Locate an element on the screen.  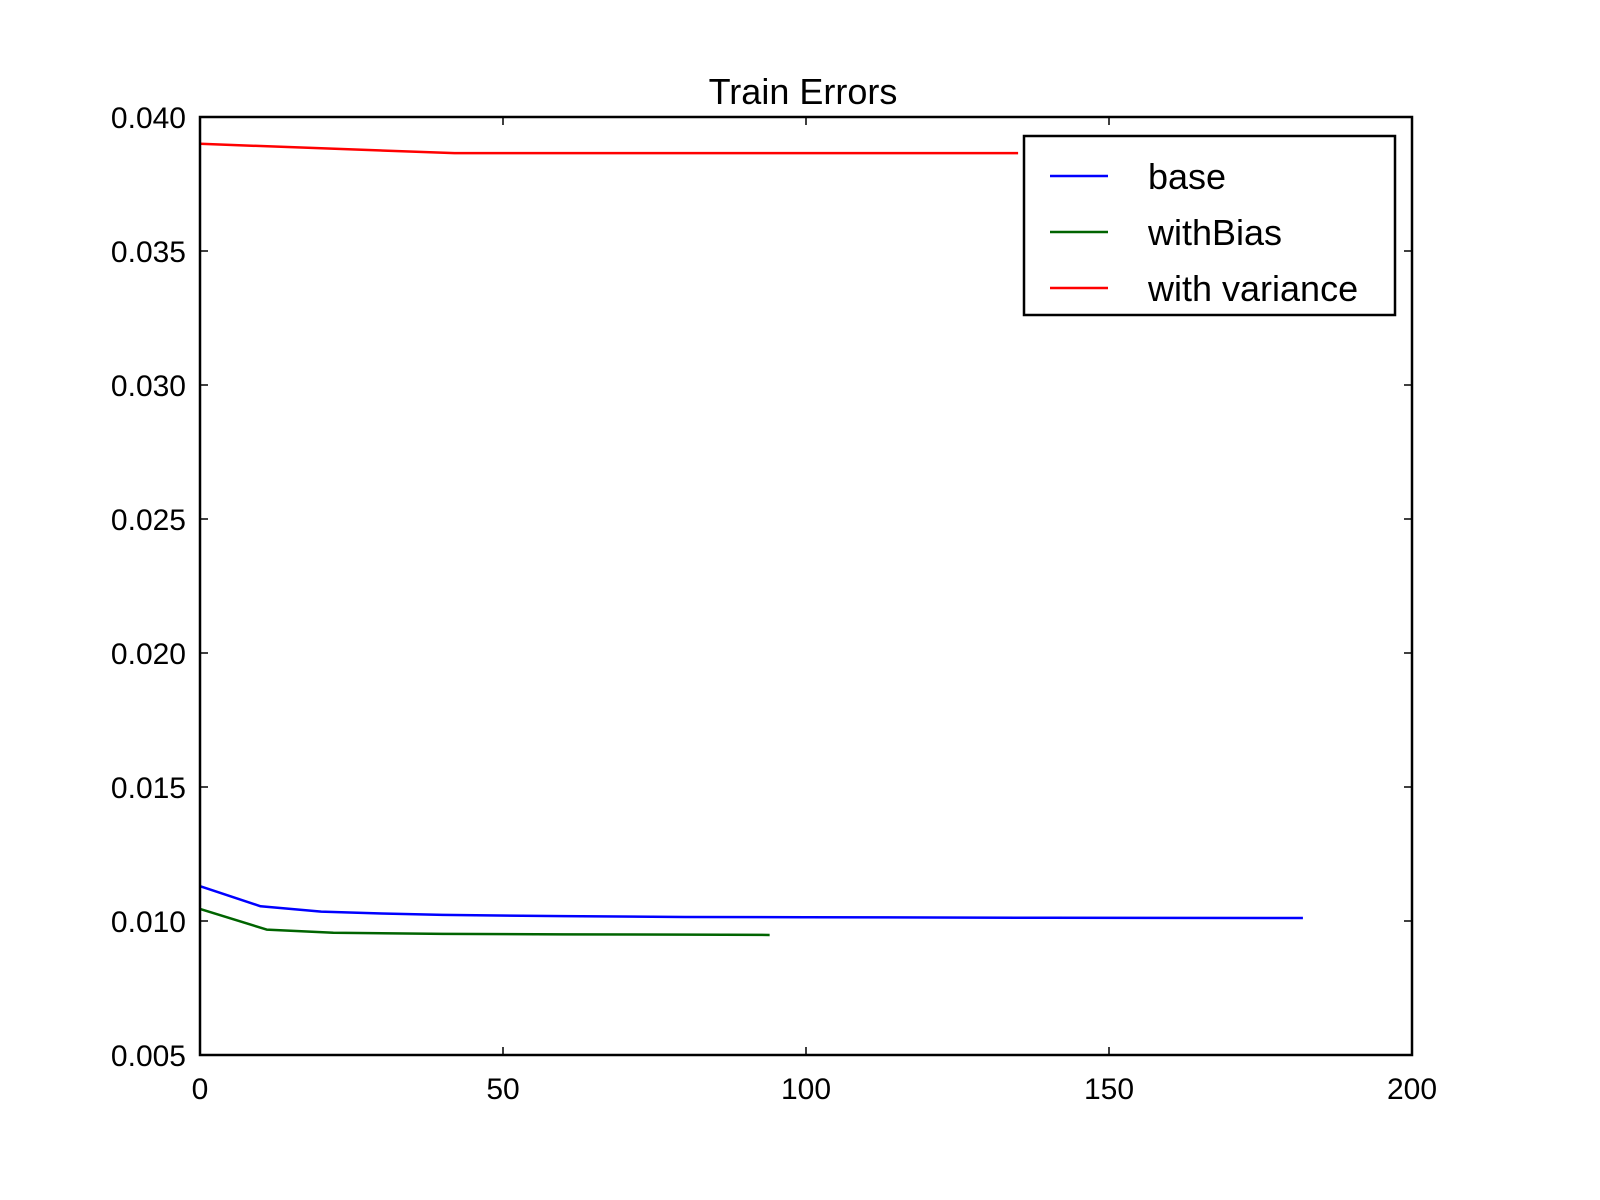
series-line-withbias is located at coordinates (484, 922).